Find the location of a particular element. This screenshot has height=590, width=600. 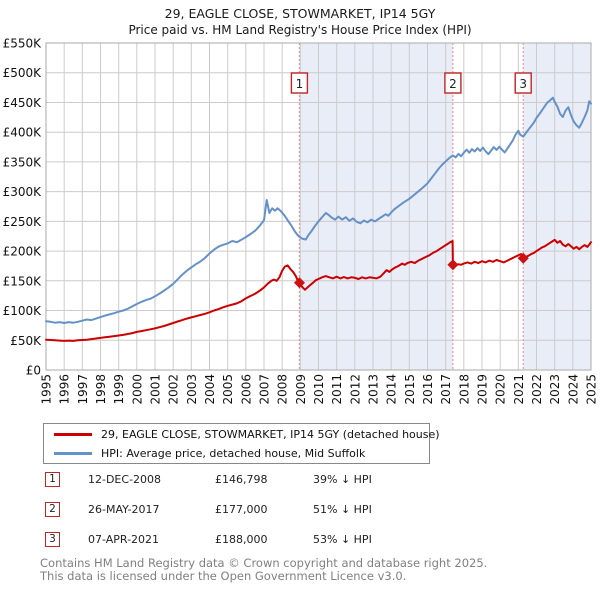

x-tick-label: 2019 is located at coordinates (483, 389).